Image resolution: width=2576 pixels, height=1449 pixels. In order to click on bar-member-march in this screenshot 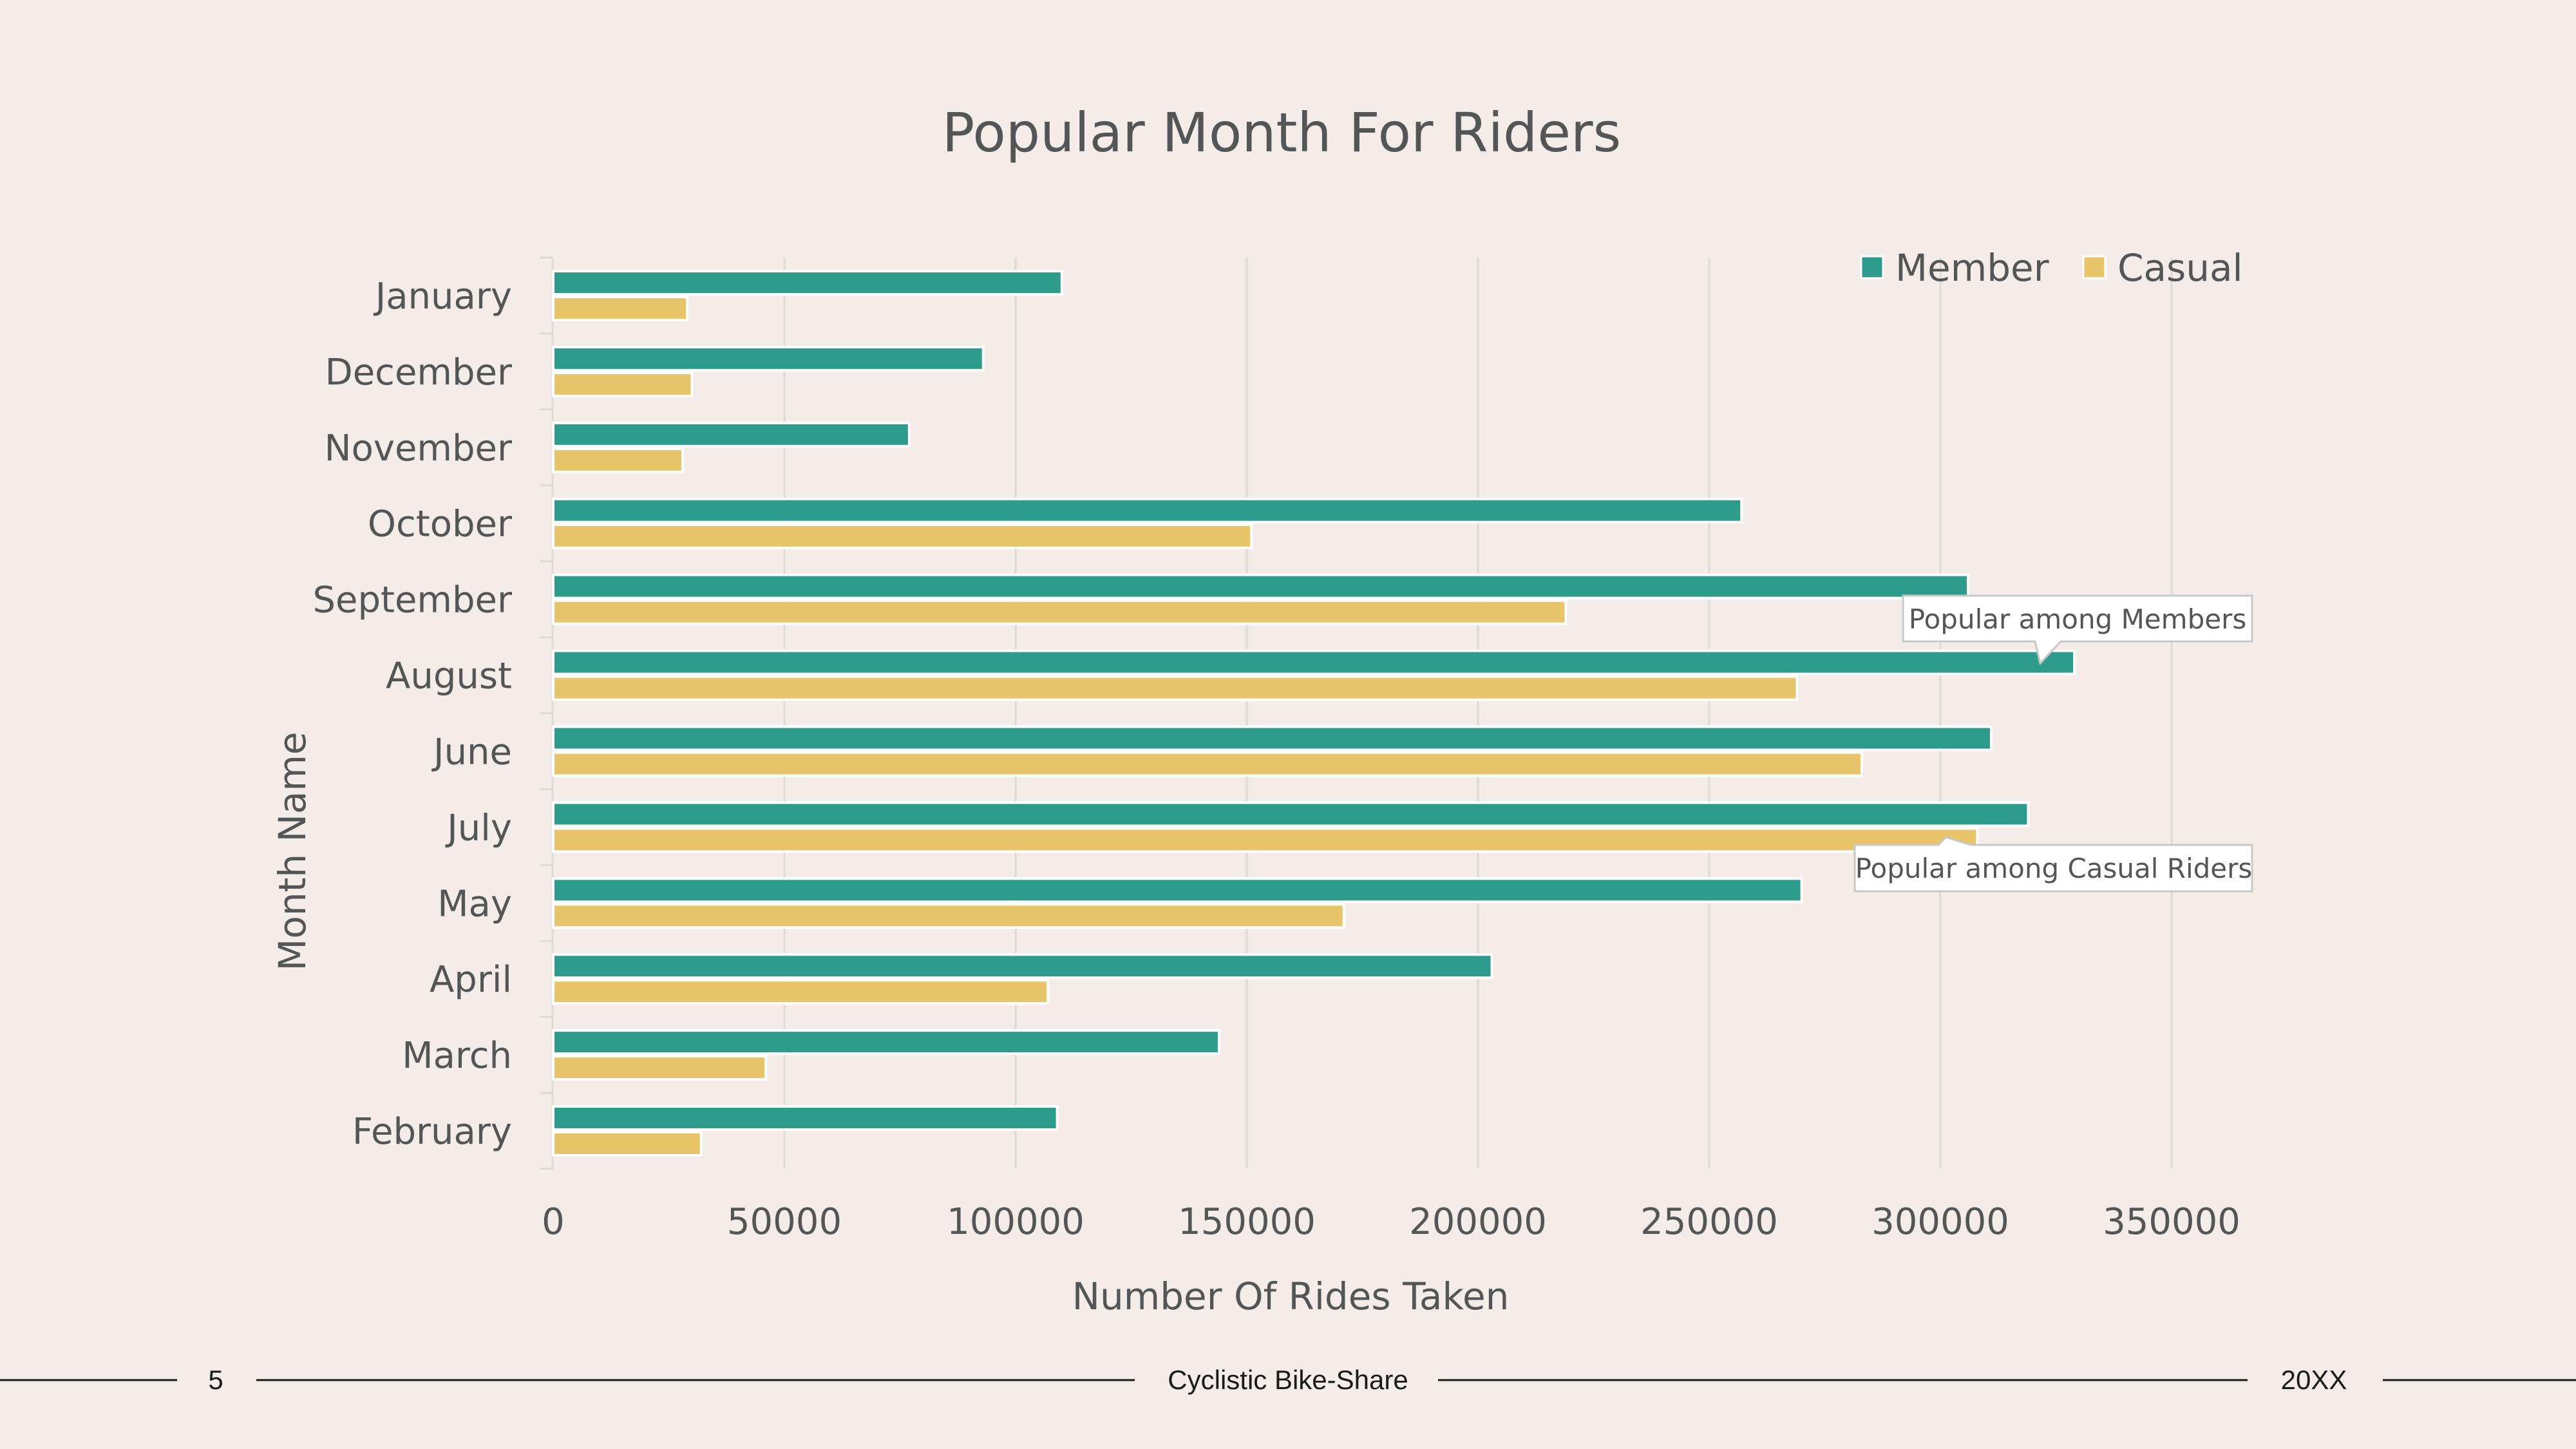, I will do `click(886, 1042)`.